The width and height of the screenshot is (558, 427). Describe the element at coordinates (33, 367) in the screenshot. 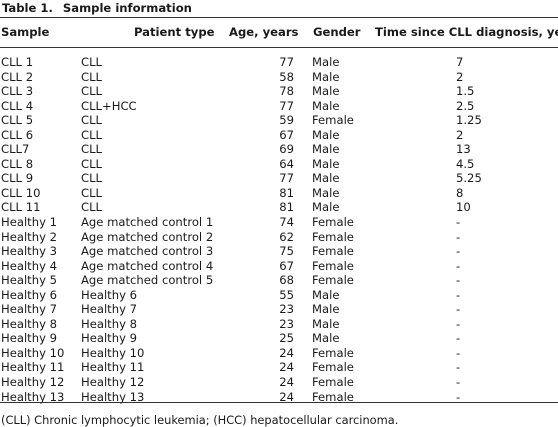

I see `cell-sample: Healthy 11` at that location.